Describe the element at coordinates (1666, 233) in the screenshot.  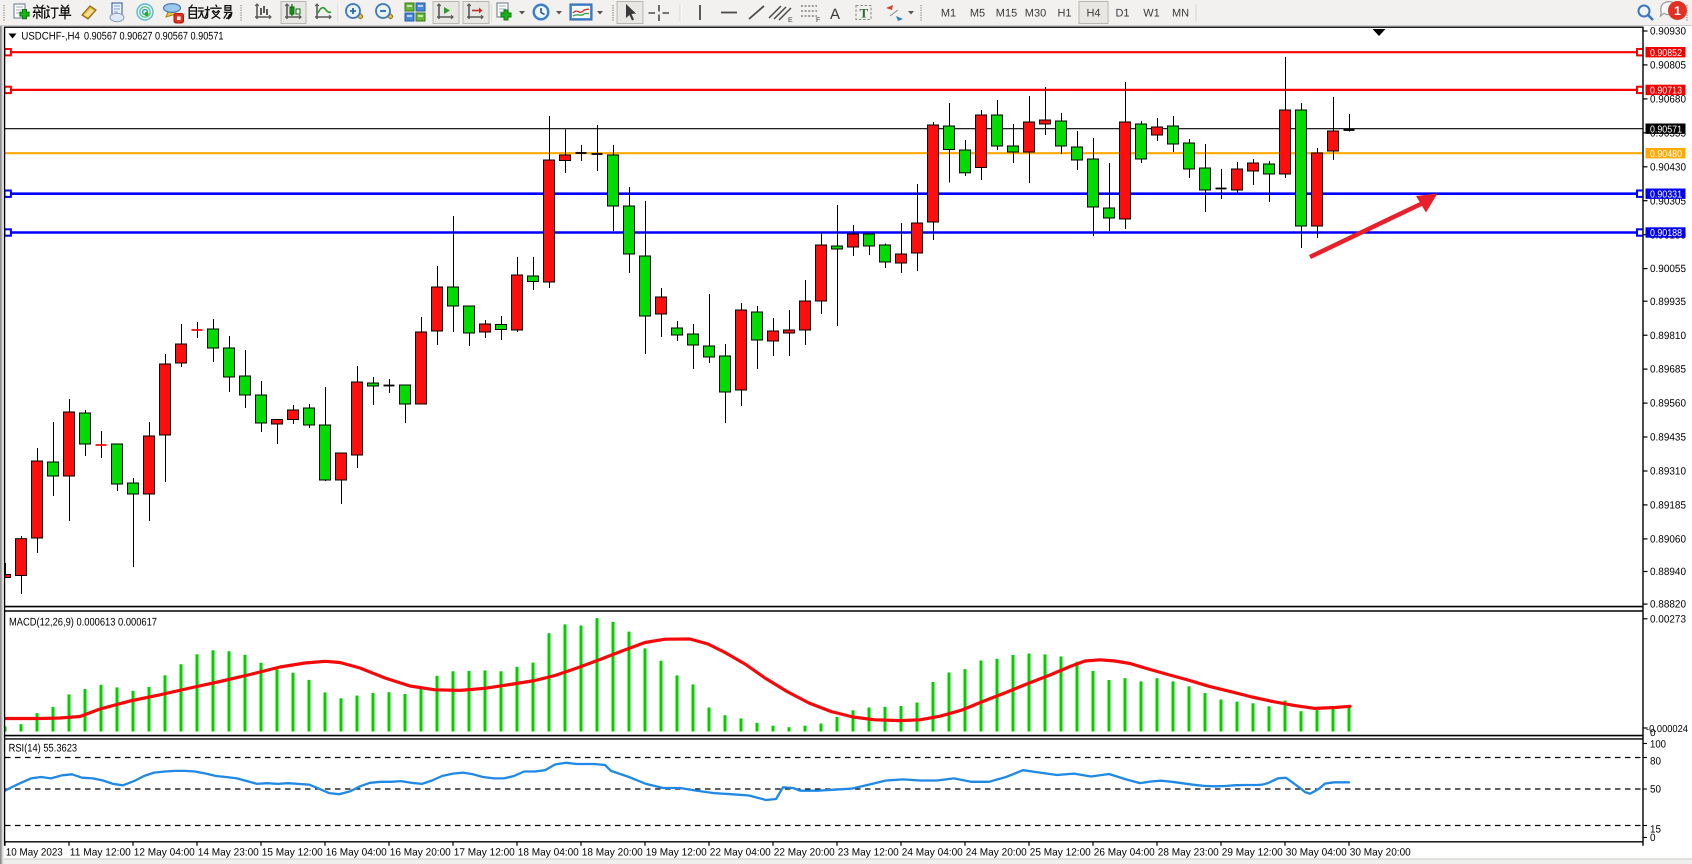
I see `svg-text: 0.90188` at that location.